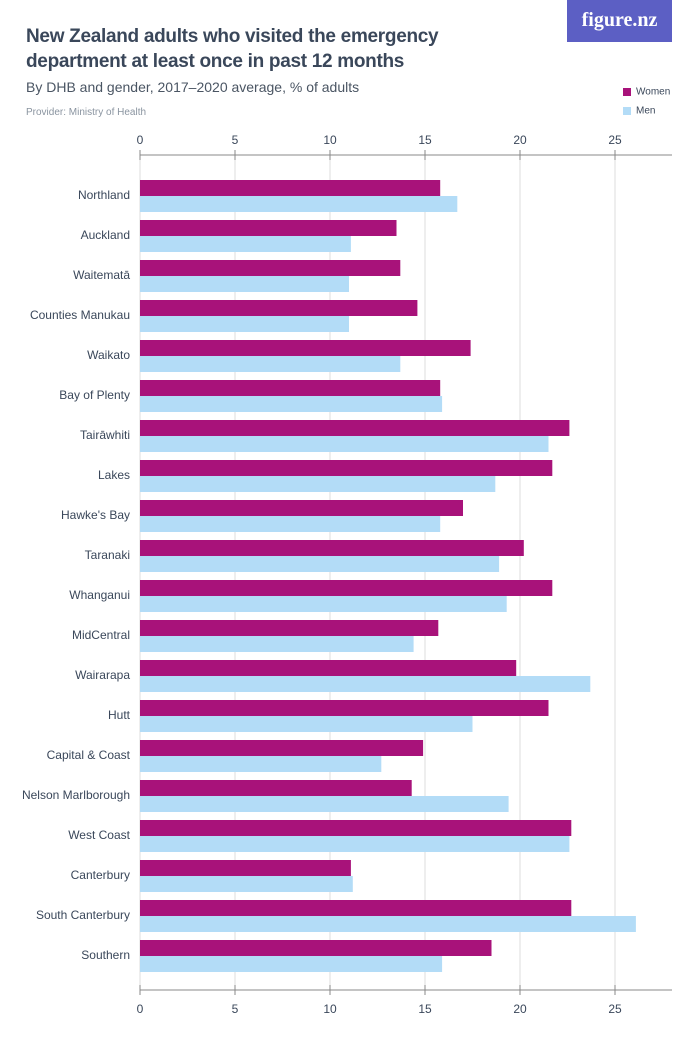 This screenshot has height=1050, width=700. Describe the element at coordinates (114, 475) in the screenshot. I see `category-label: Lakes` at that location.